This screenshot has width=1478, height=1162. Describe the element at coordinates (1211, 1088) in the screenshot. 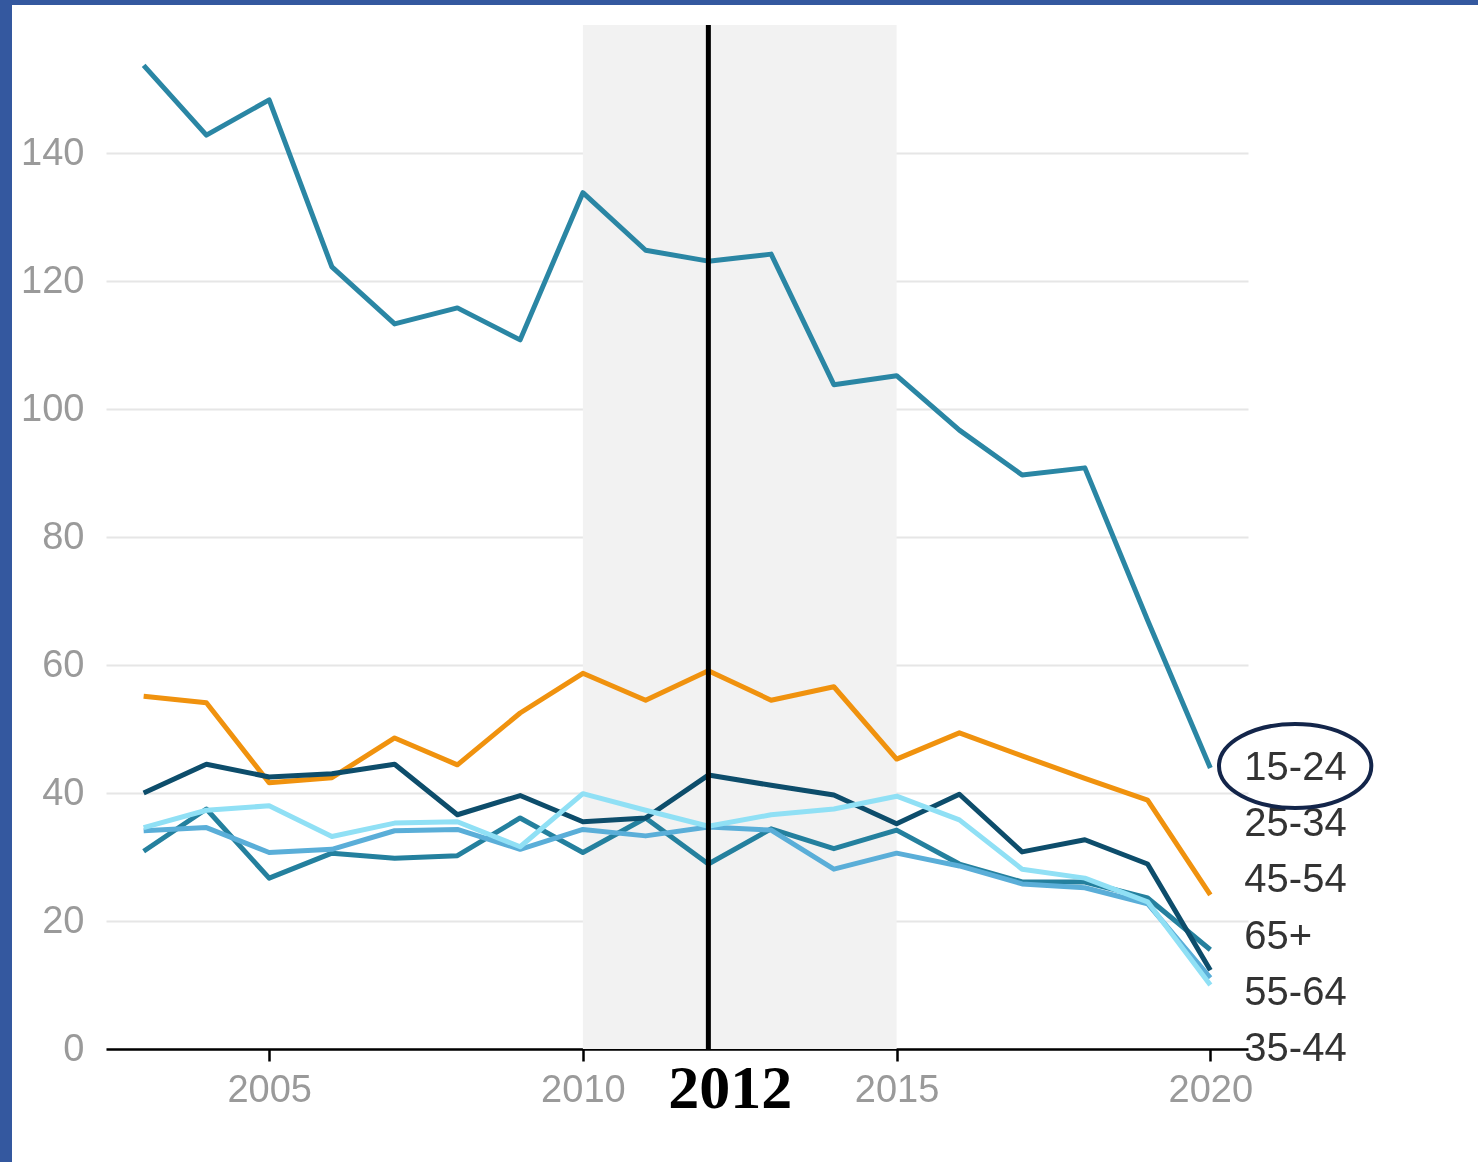

I see `x-tick-label: 2020` at that location.